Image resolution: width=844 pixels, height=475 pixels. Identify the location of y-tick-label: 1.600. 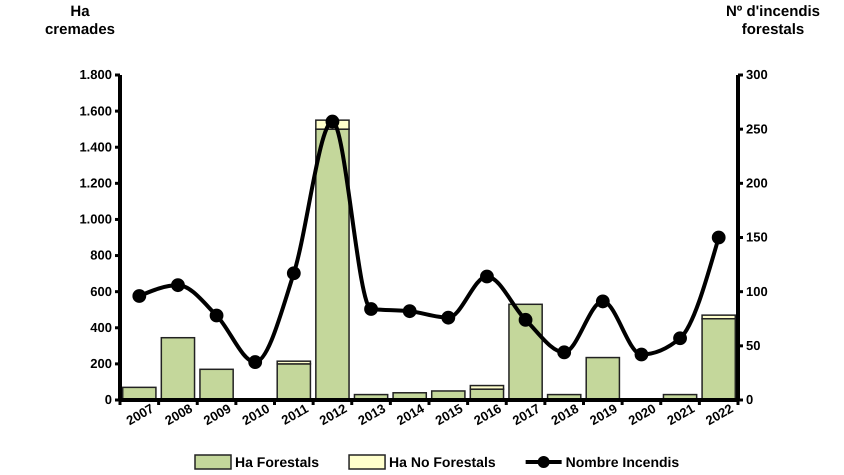
(95, 110).